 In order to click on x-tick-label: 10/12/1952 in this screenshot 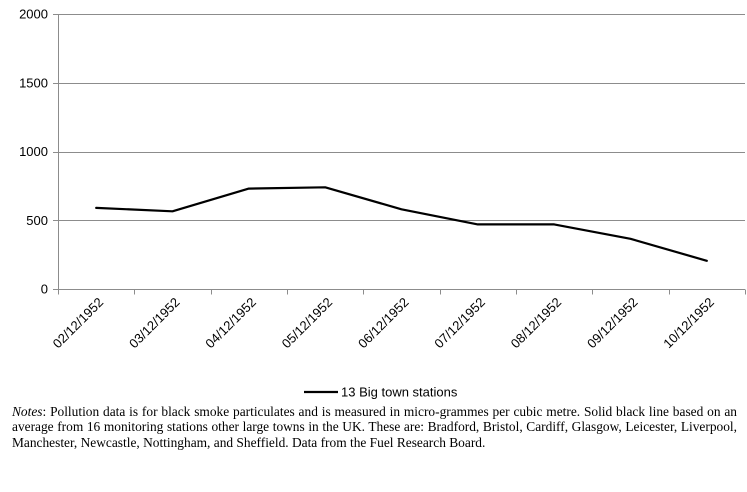, I will do `click(688, 323)`.